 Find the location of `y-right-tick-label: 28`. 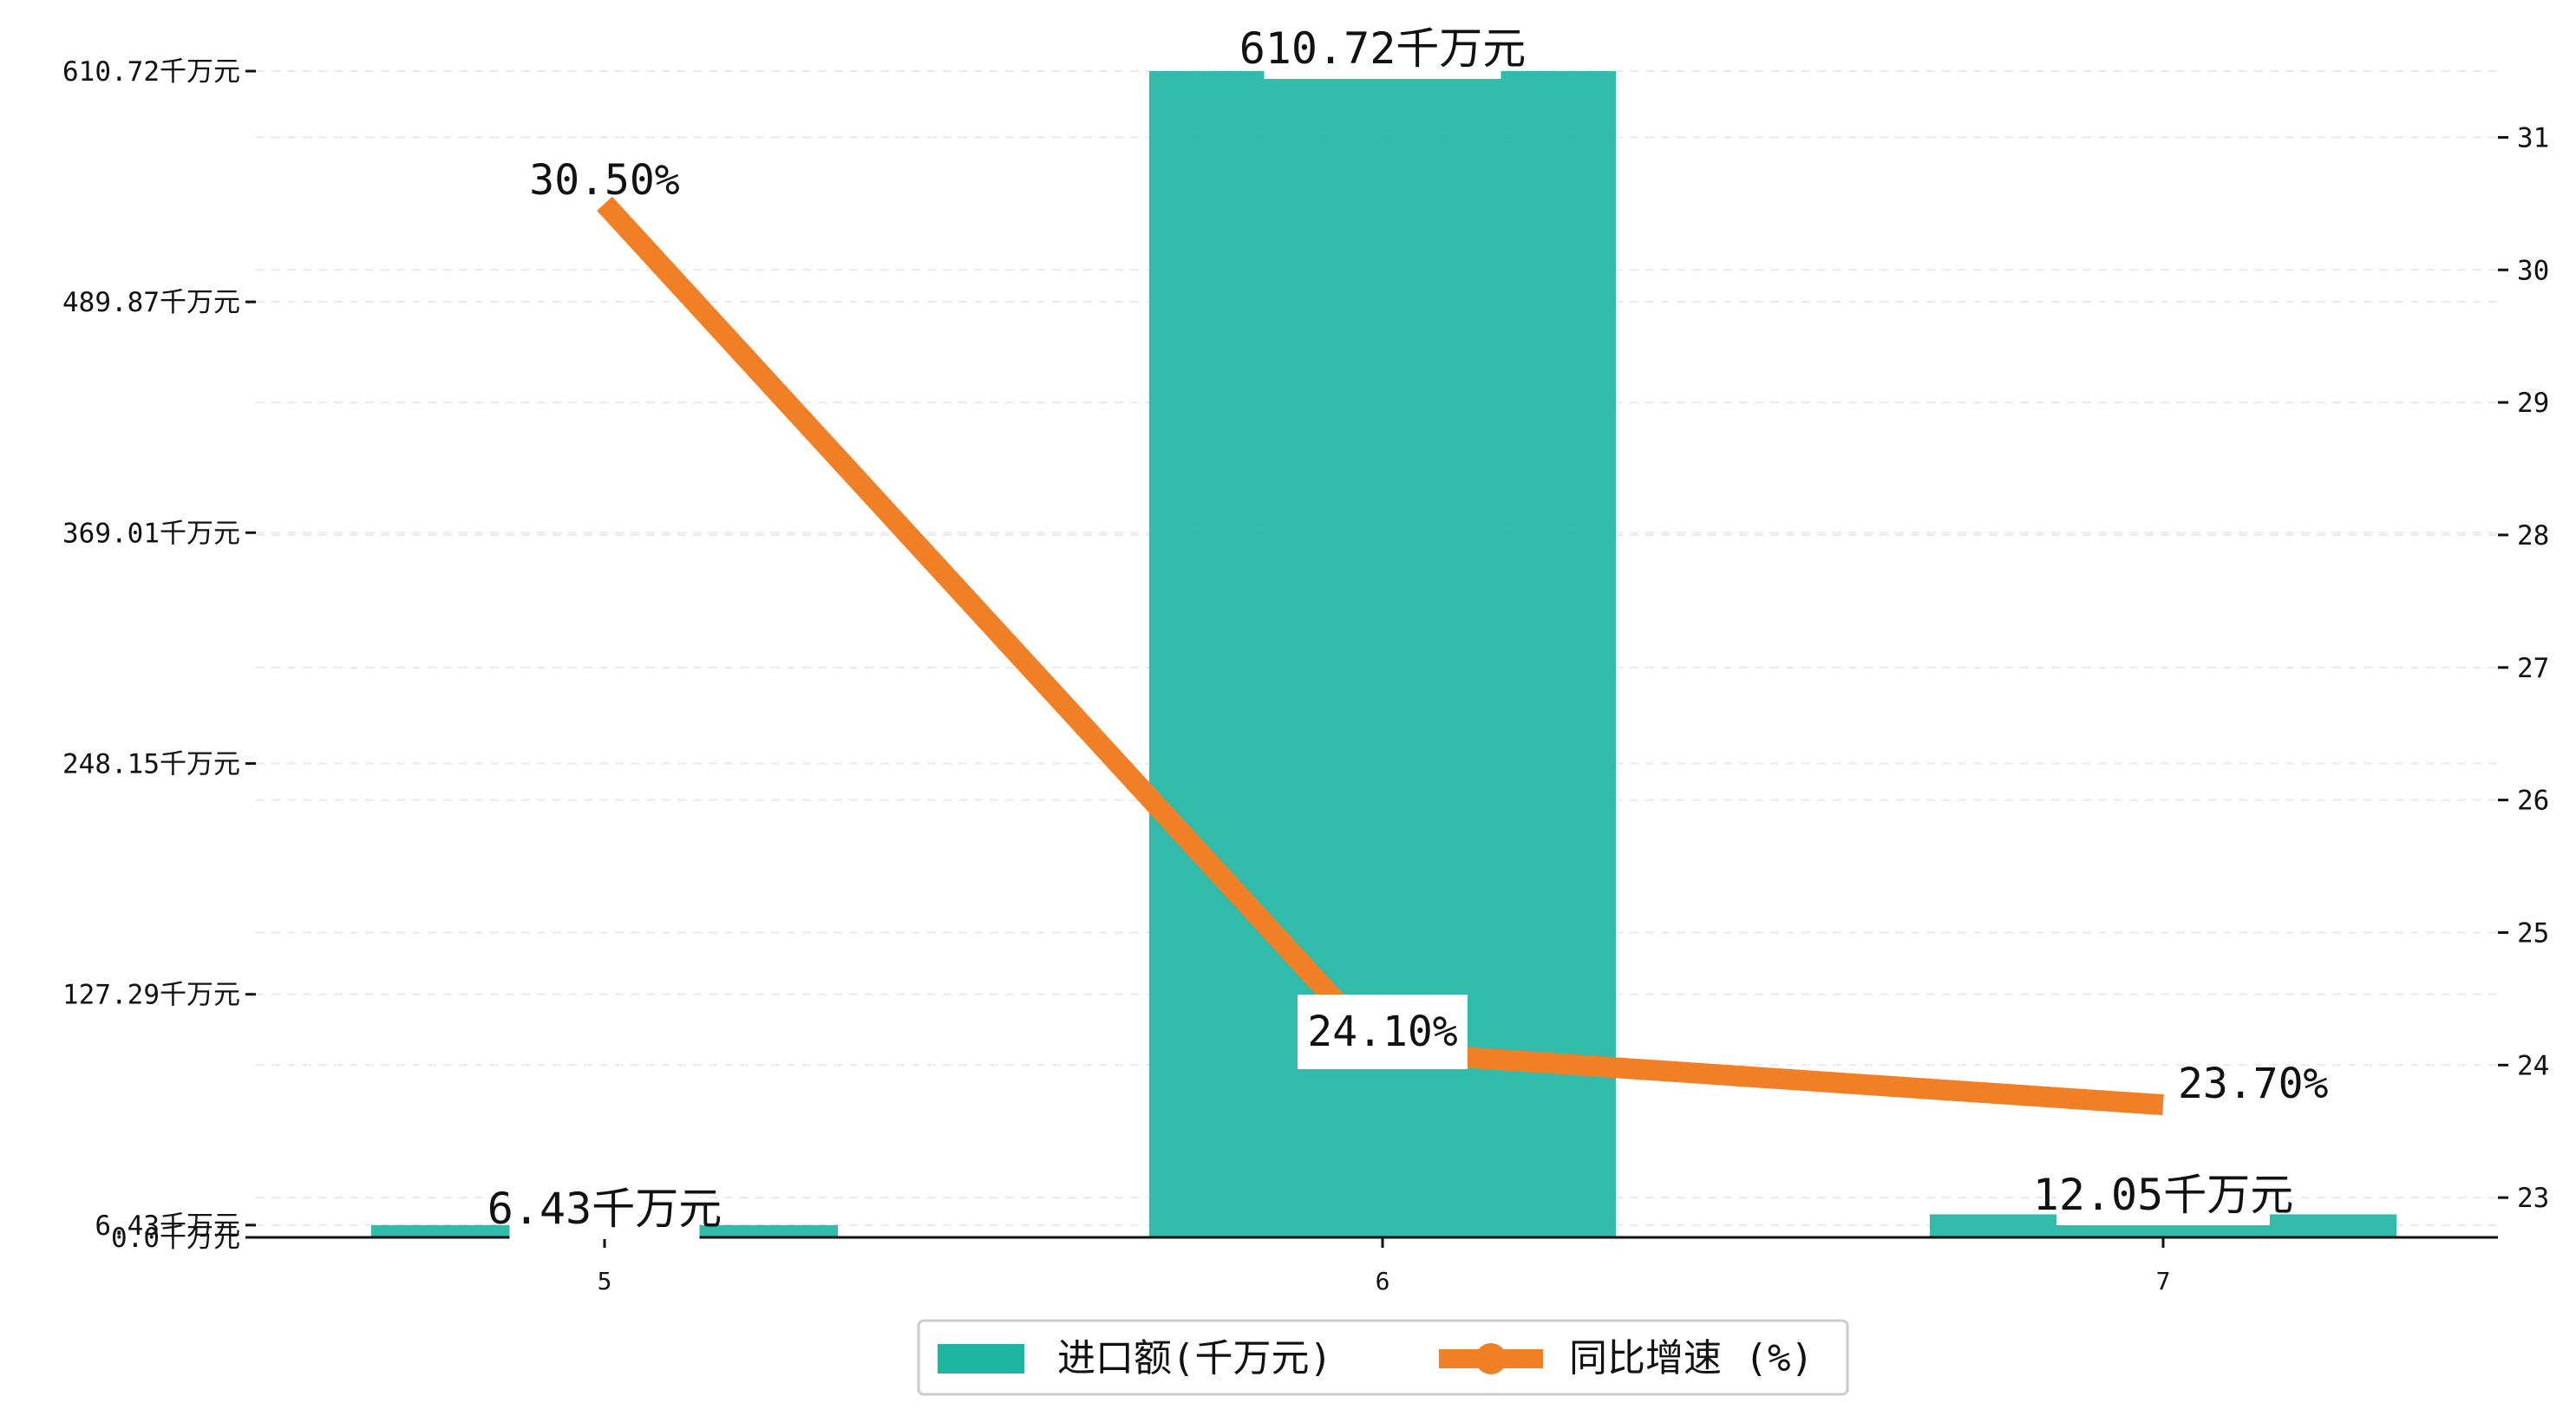

y-right-tick-label: 28 is located at coordinates (2533, 536).